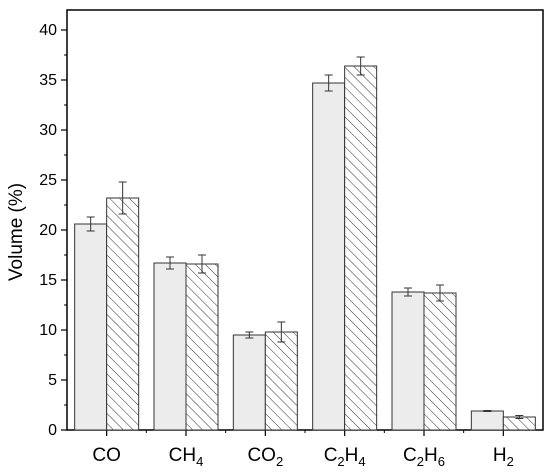  Describe the element at coordinates (52, 430) in the screenshot. I see `y-tick-label: 0` at that location.